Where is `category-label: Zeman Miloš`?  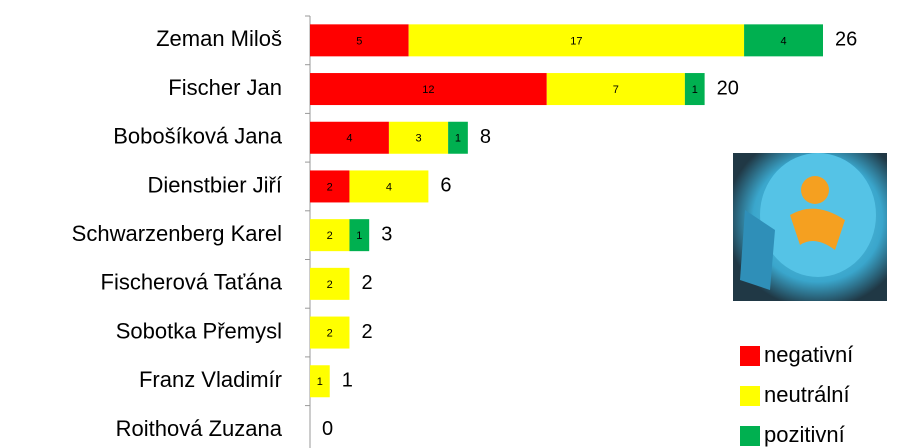
category-label: Zeman Miloš is located at coordinates (219, 38).